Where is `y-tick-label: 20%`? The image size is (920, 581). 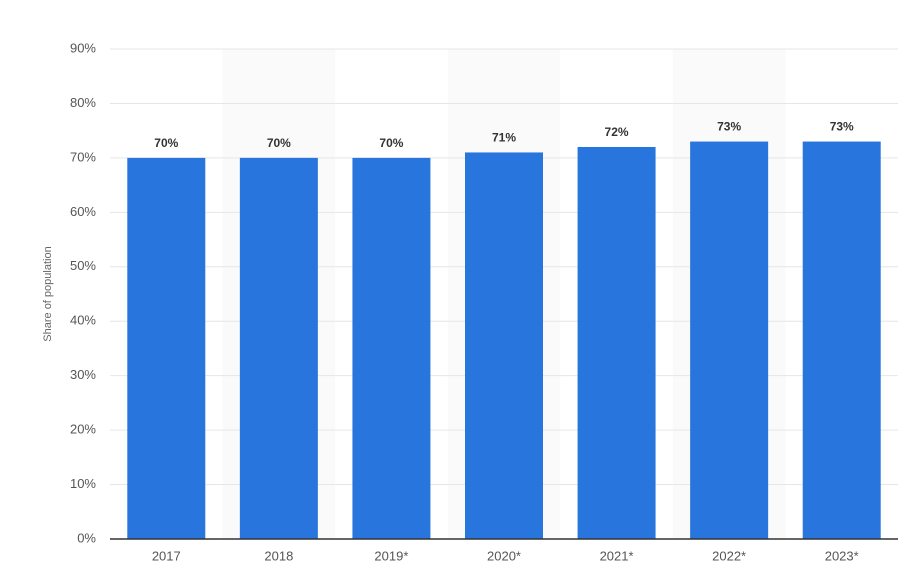 y-tick-label: 20% is located at coordinates (83, 429).